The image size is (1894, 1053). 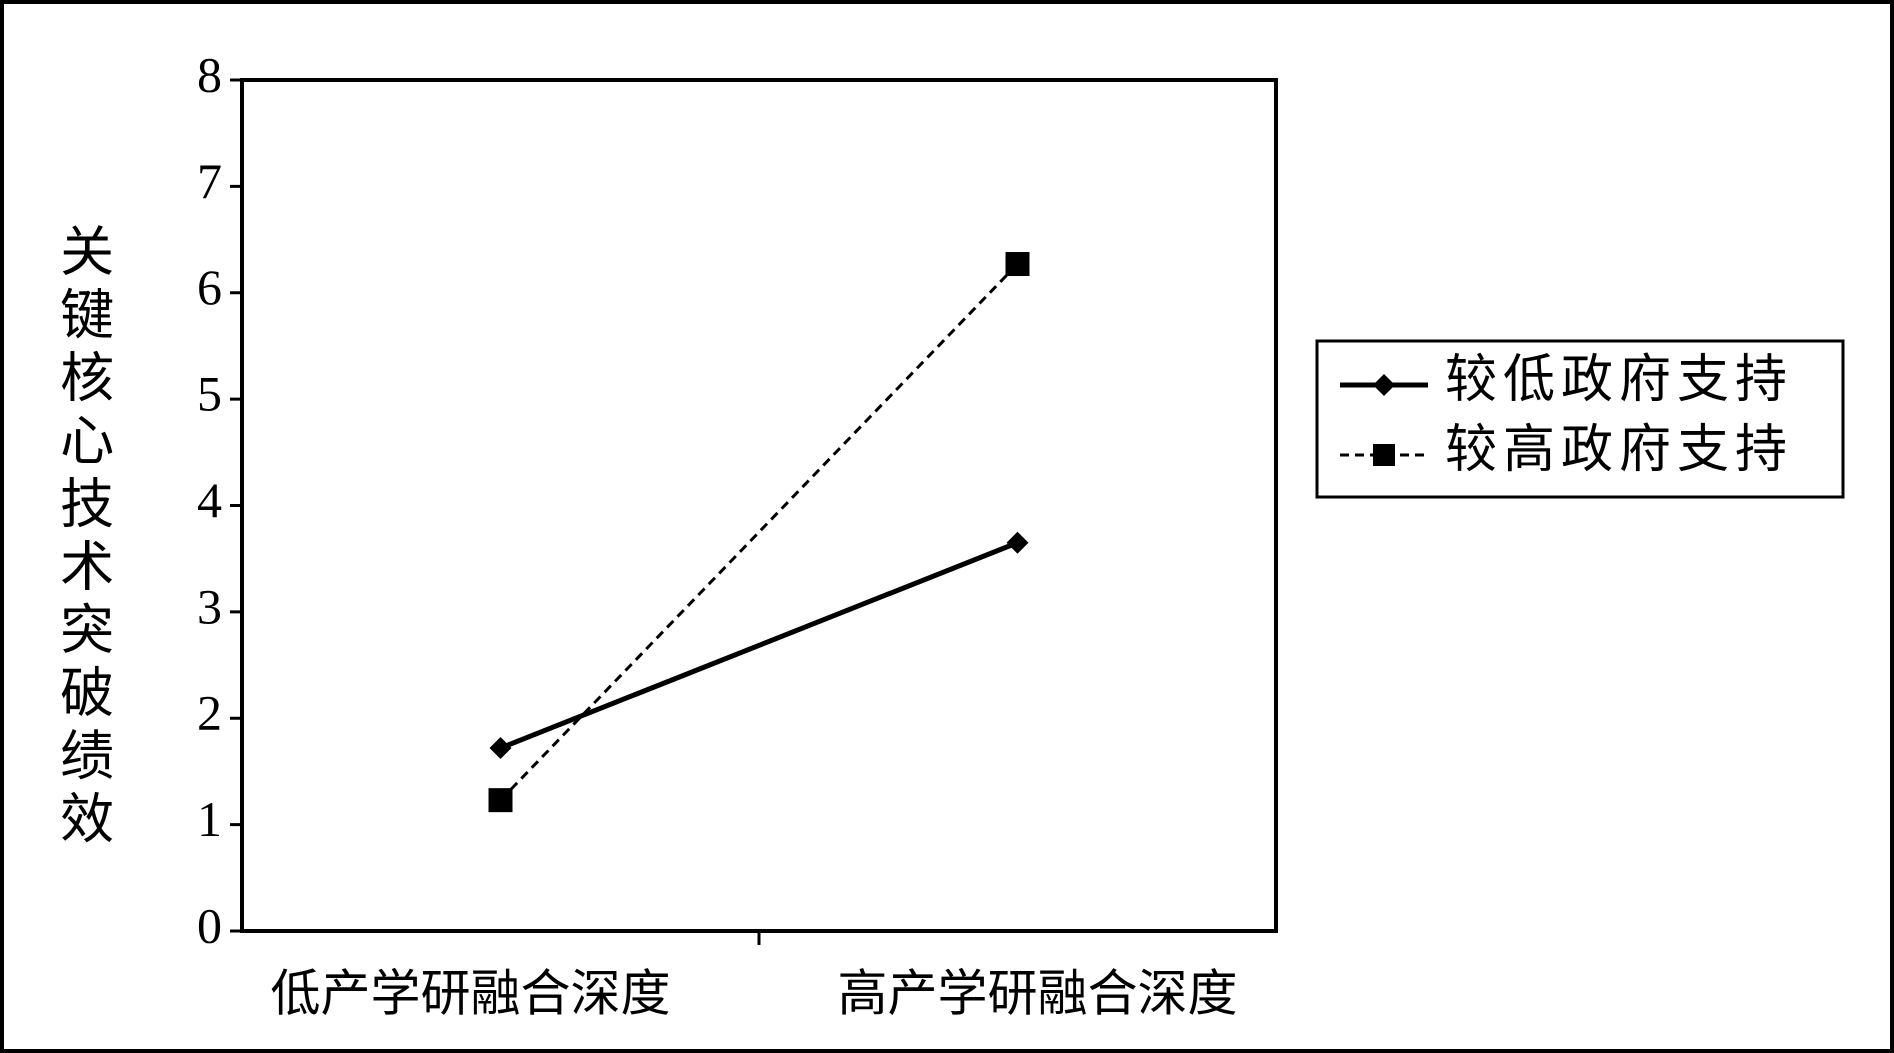 I want to click on x-tick-label: 高产学研融合深度, so click(x=1038, y=993).